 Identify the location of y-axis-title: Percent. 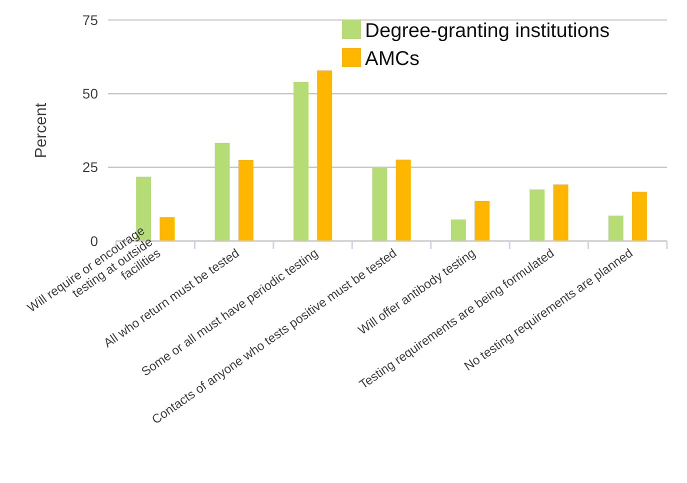
(41, 130).